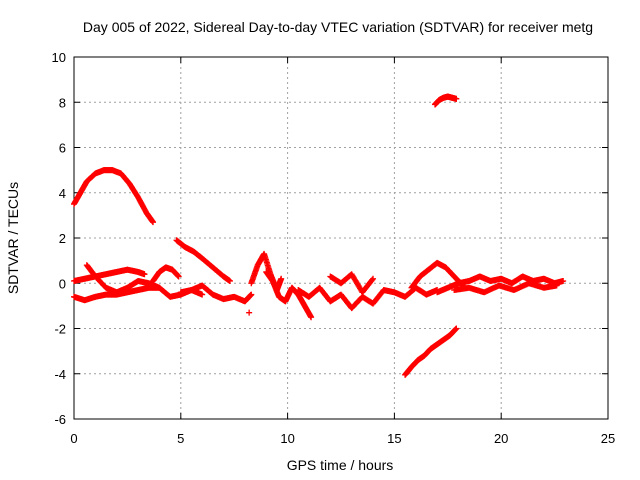 Image resolution: width=640 pixels, height=480 pixels. Describe the element at coordinates (216, 293) in the screenshot. I see `series-arc-low-5h` at that location.